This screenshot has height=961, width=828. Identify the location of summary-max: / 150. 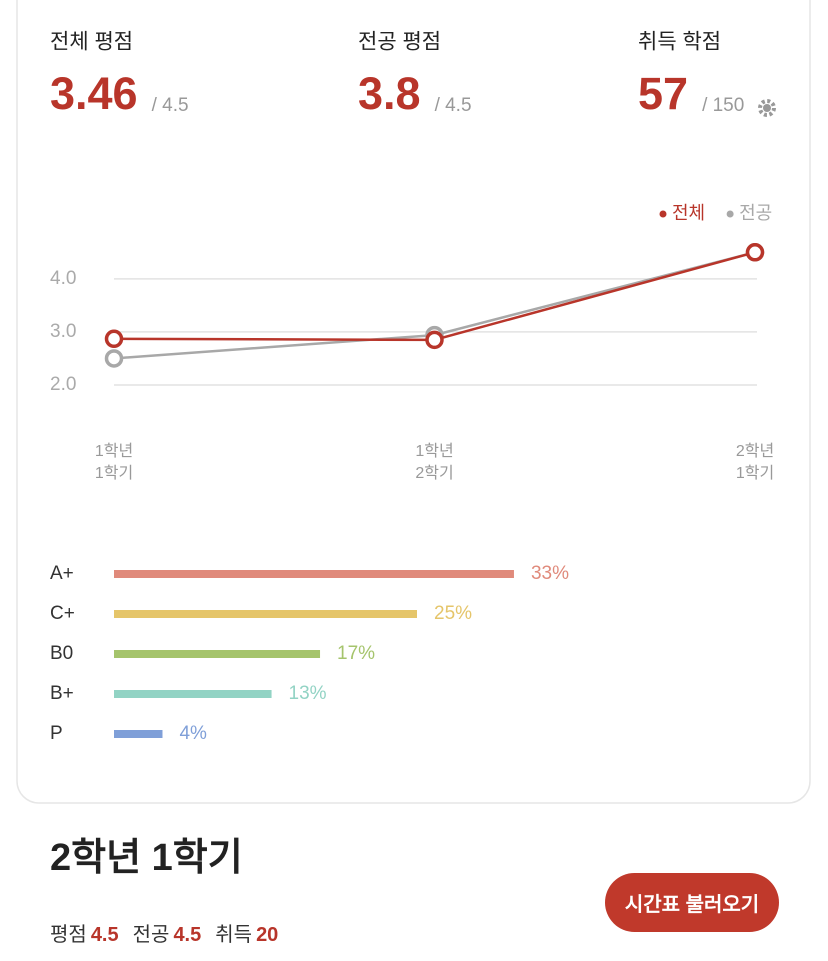
(723, 105).